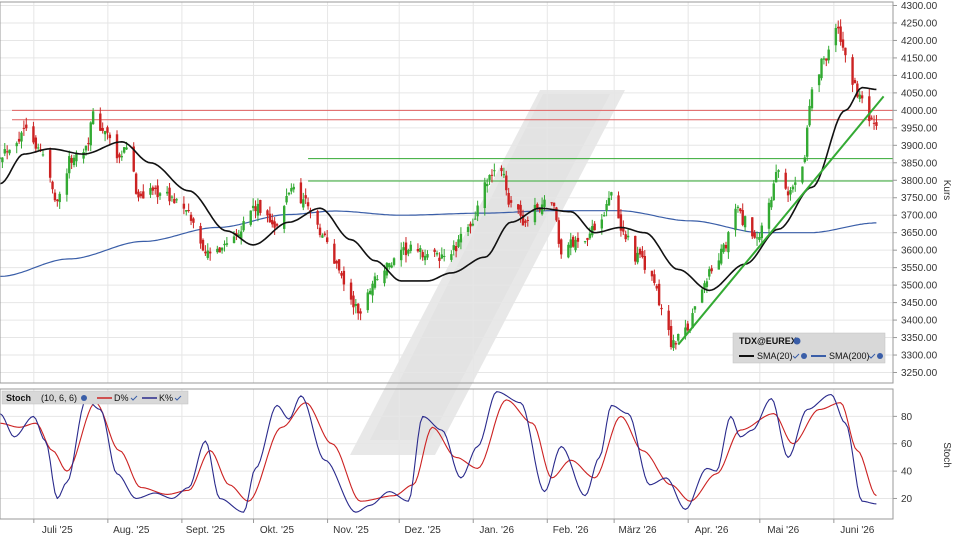 Image resolution: width=960 pixels, height=540 pixels. Describe the element at coordinates (919, 198) in the screenshot. I see `price-tick-label: 3750.00` at that location.